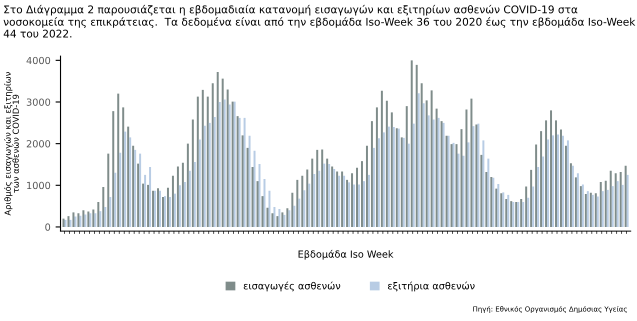 The image size is (637, 321). I want to click on legend-label: εισαγωγές ασθενών, so click(292, 287).